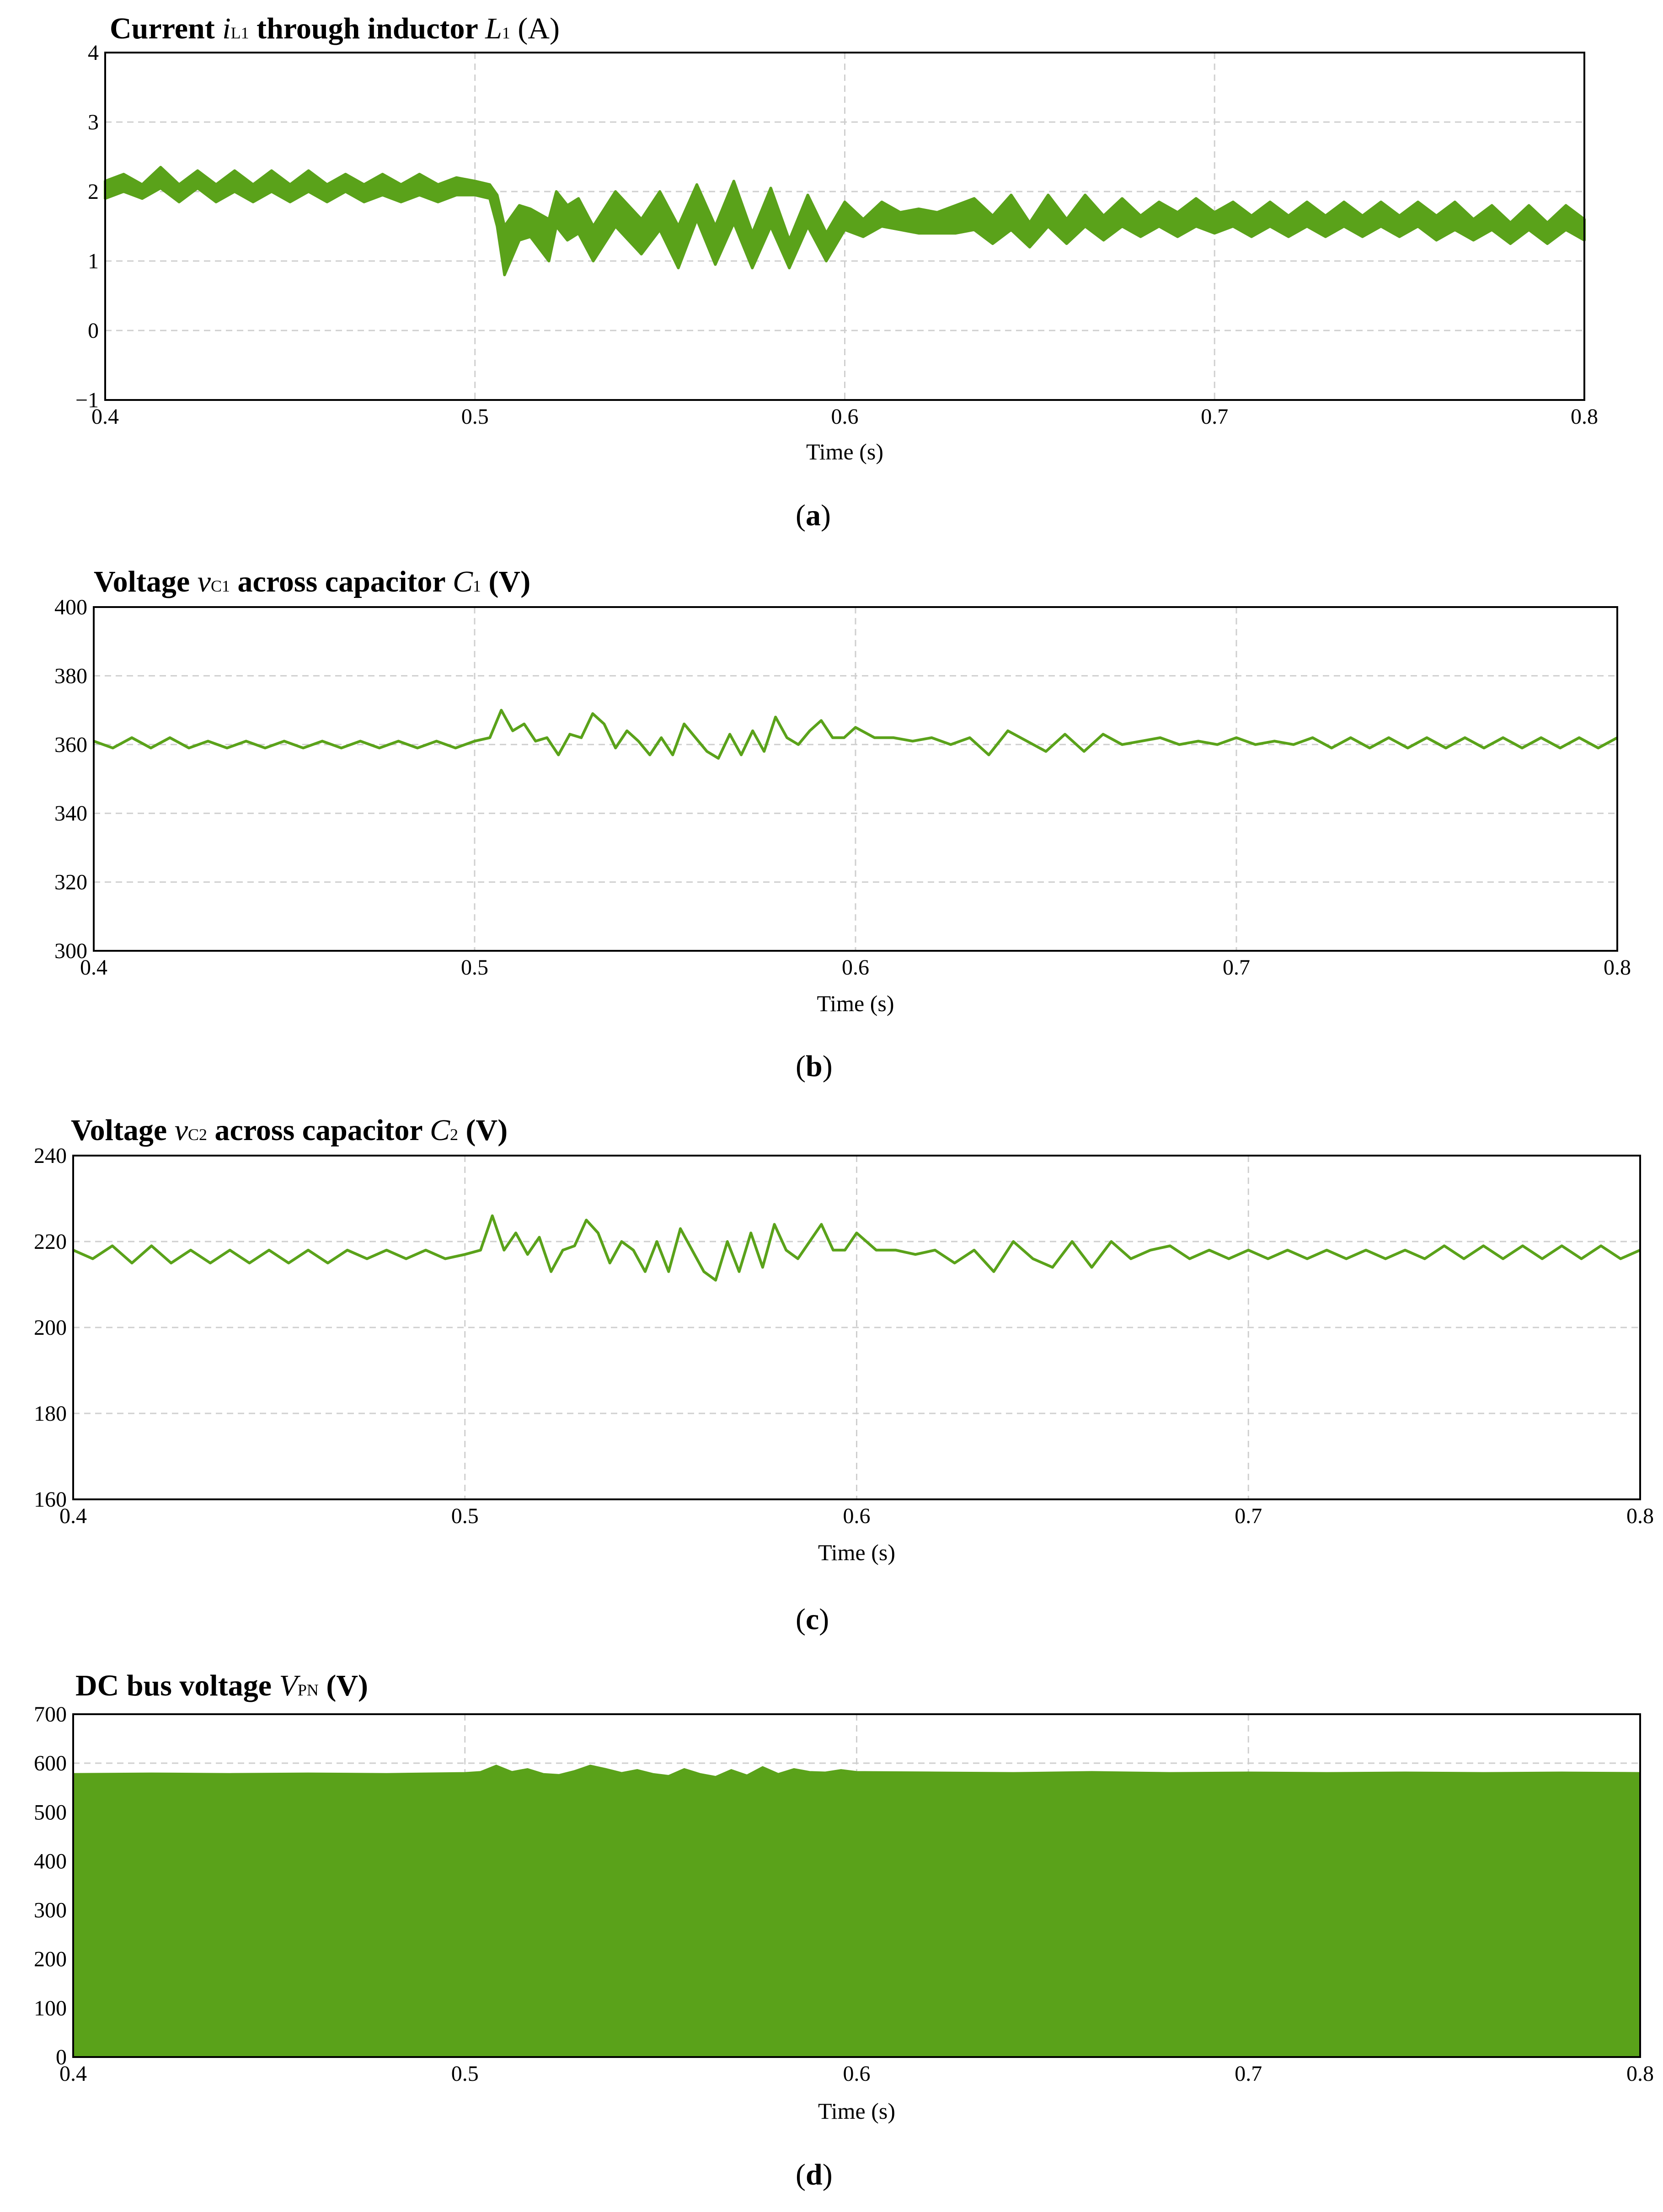  I want to click on y-tick-label: 500, so click(50, 1812).